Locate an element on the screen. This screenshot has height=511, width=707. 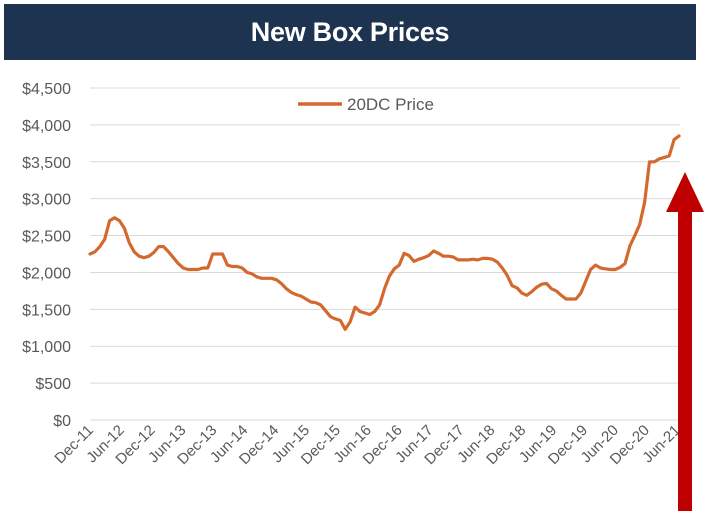
y-tick-label: $4,000 is located at coordinates (46, 126).